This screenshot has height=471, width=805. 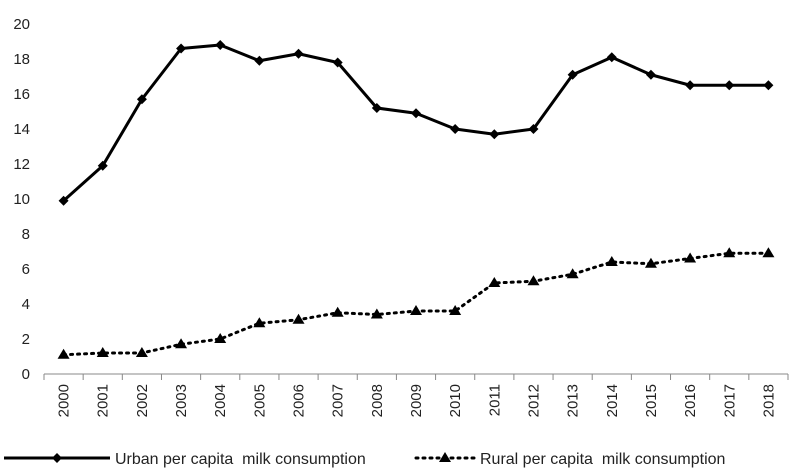 I want to click on rural-point-2000, so click(x=63, y=353).